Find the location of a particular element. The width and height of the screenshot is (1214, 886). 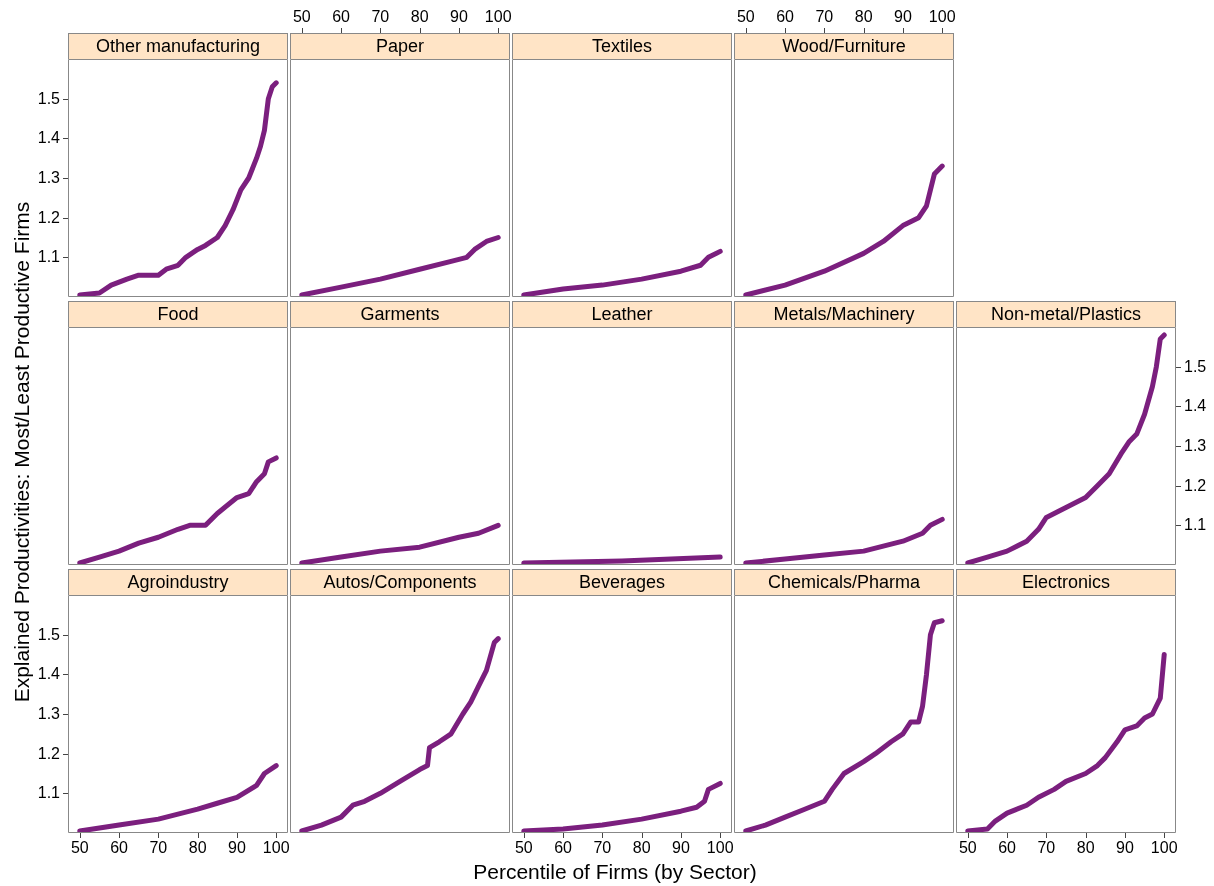

chart-title: Paper is located at coordinates (400, 46).